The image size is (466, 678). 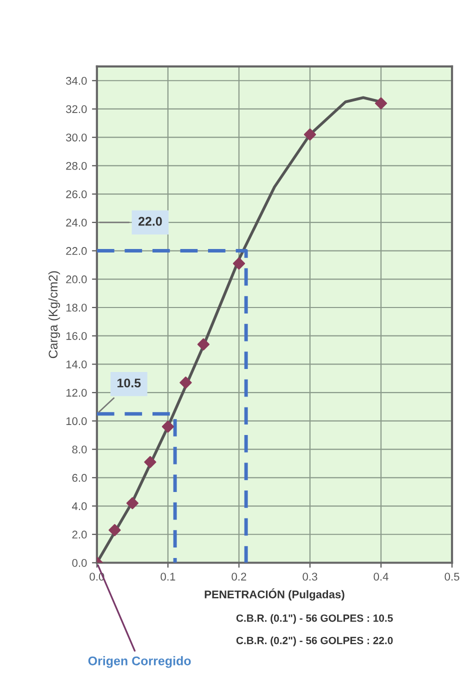 What do you see at coordinates (274, 594) in the screenshot?
I see `x-axis-title: PENETRACIÓN (Pulgadas)` at bounding box center [274, 594].